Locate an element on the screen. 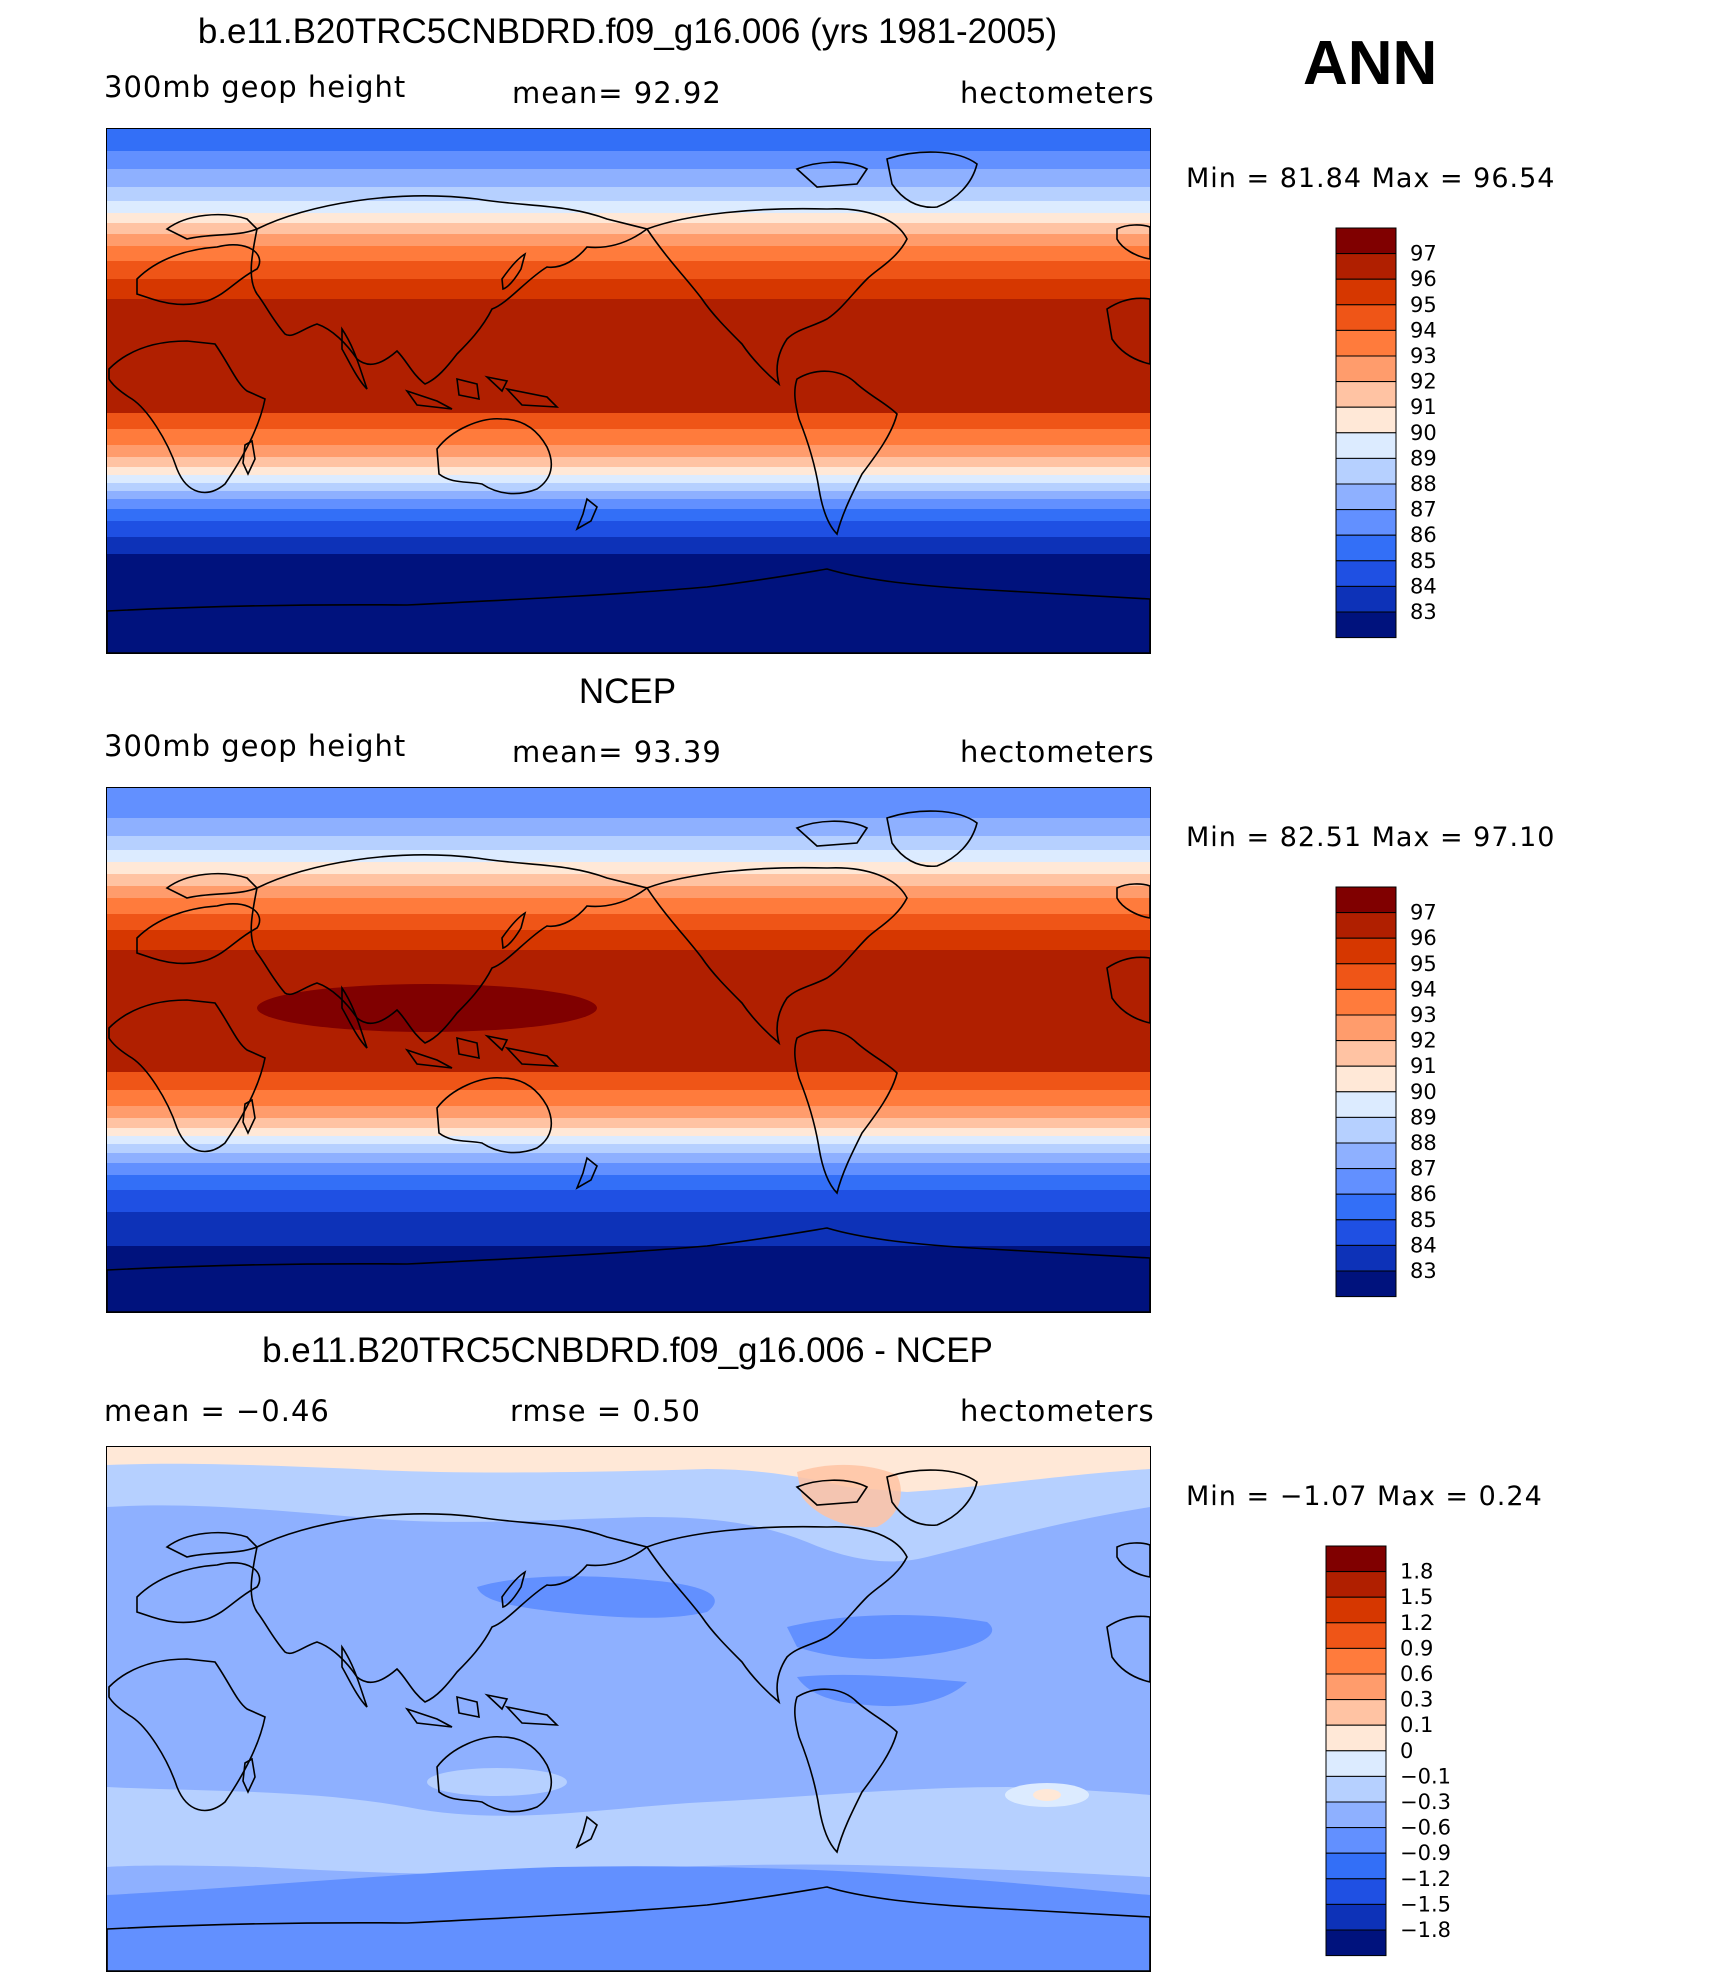  panel-obs-minmax: Min = 82.51 Max = 97.10 is located at coordinates (1371, 837).